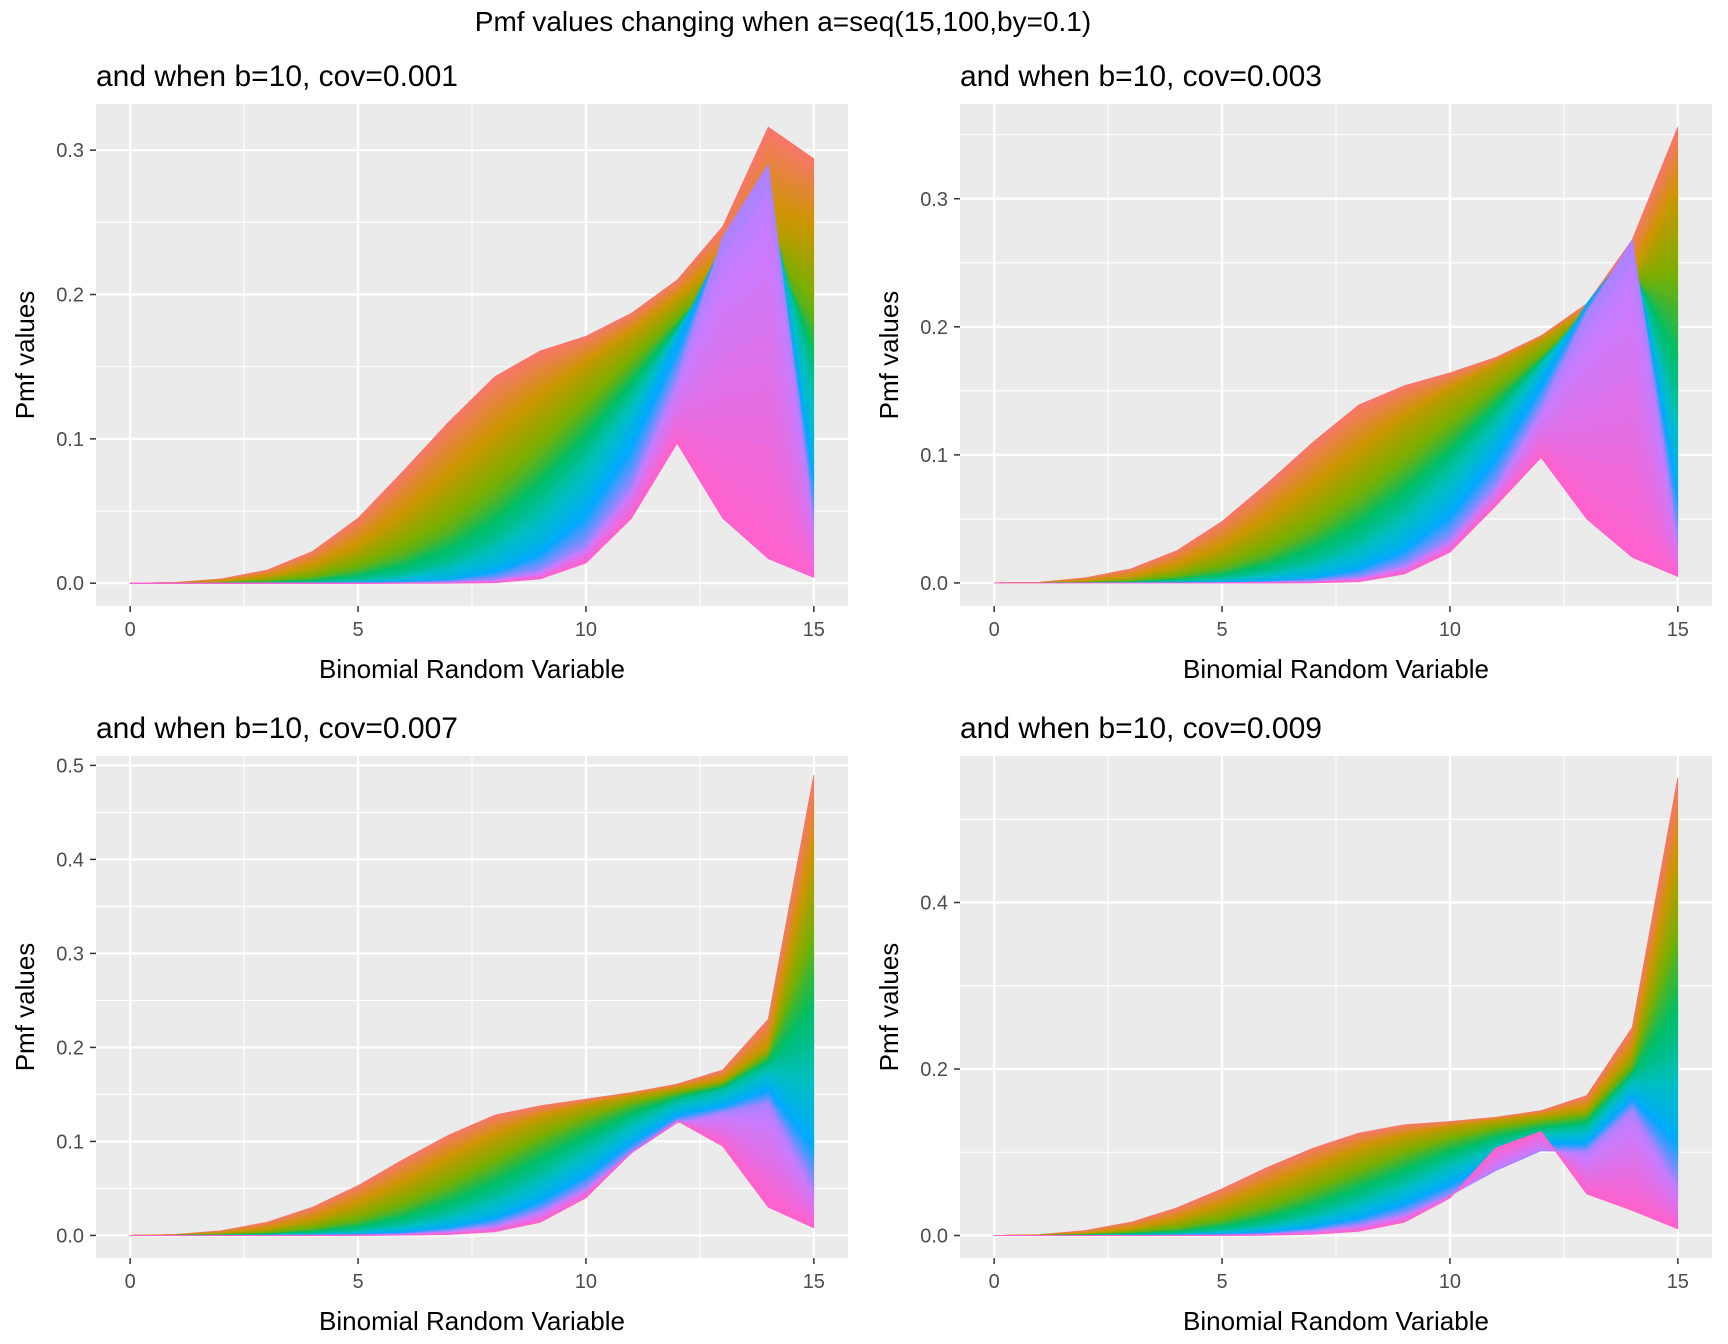 Image resolution: width=1728 pixels, height=1344 pixels. I want to click on panel-title: and when b=10, cov=0.007, so click(277, 728).